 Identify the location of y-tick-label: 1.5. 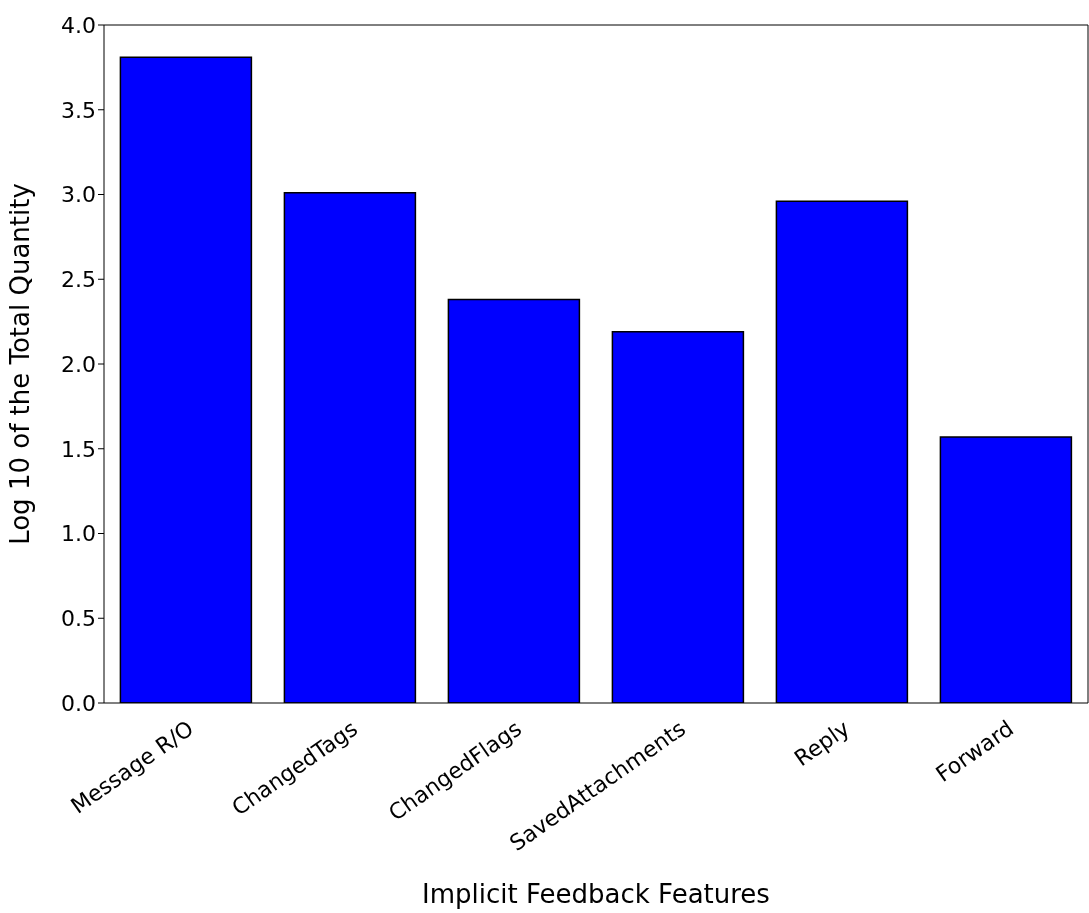
(78, 449).